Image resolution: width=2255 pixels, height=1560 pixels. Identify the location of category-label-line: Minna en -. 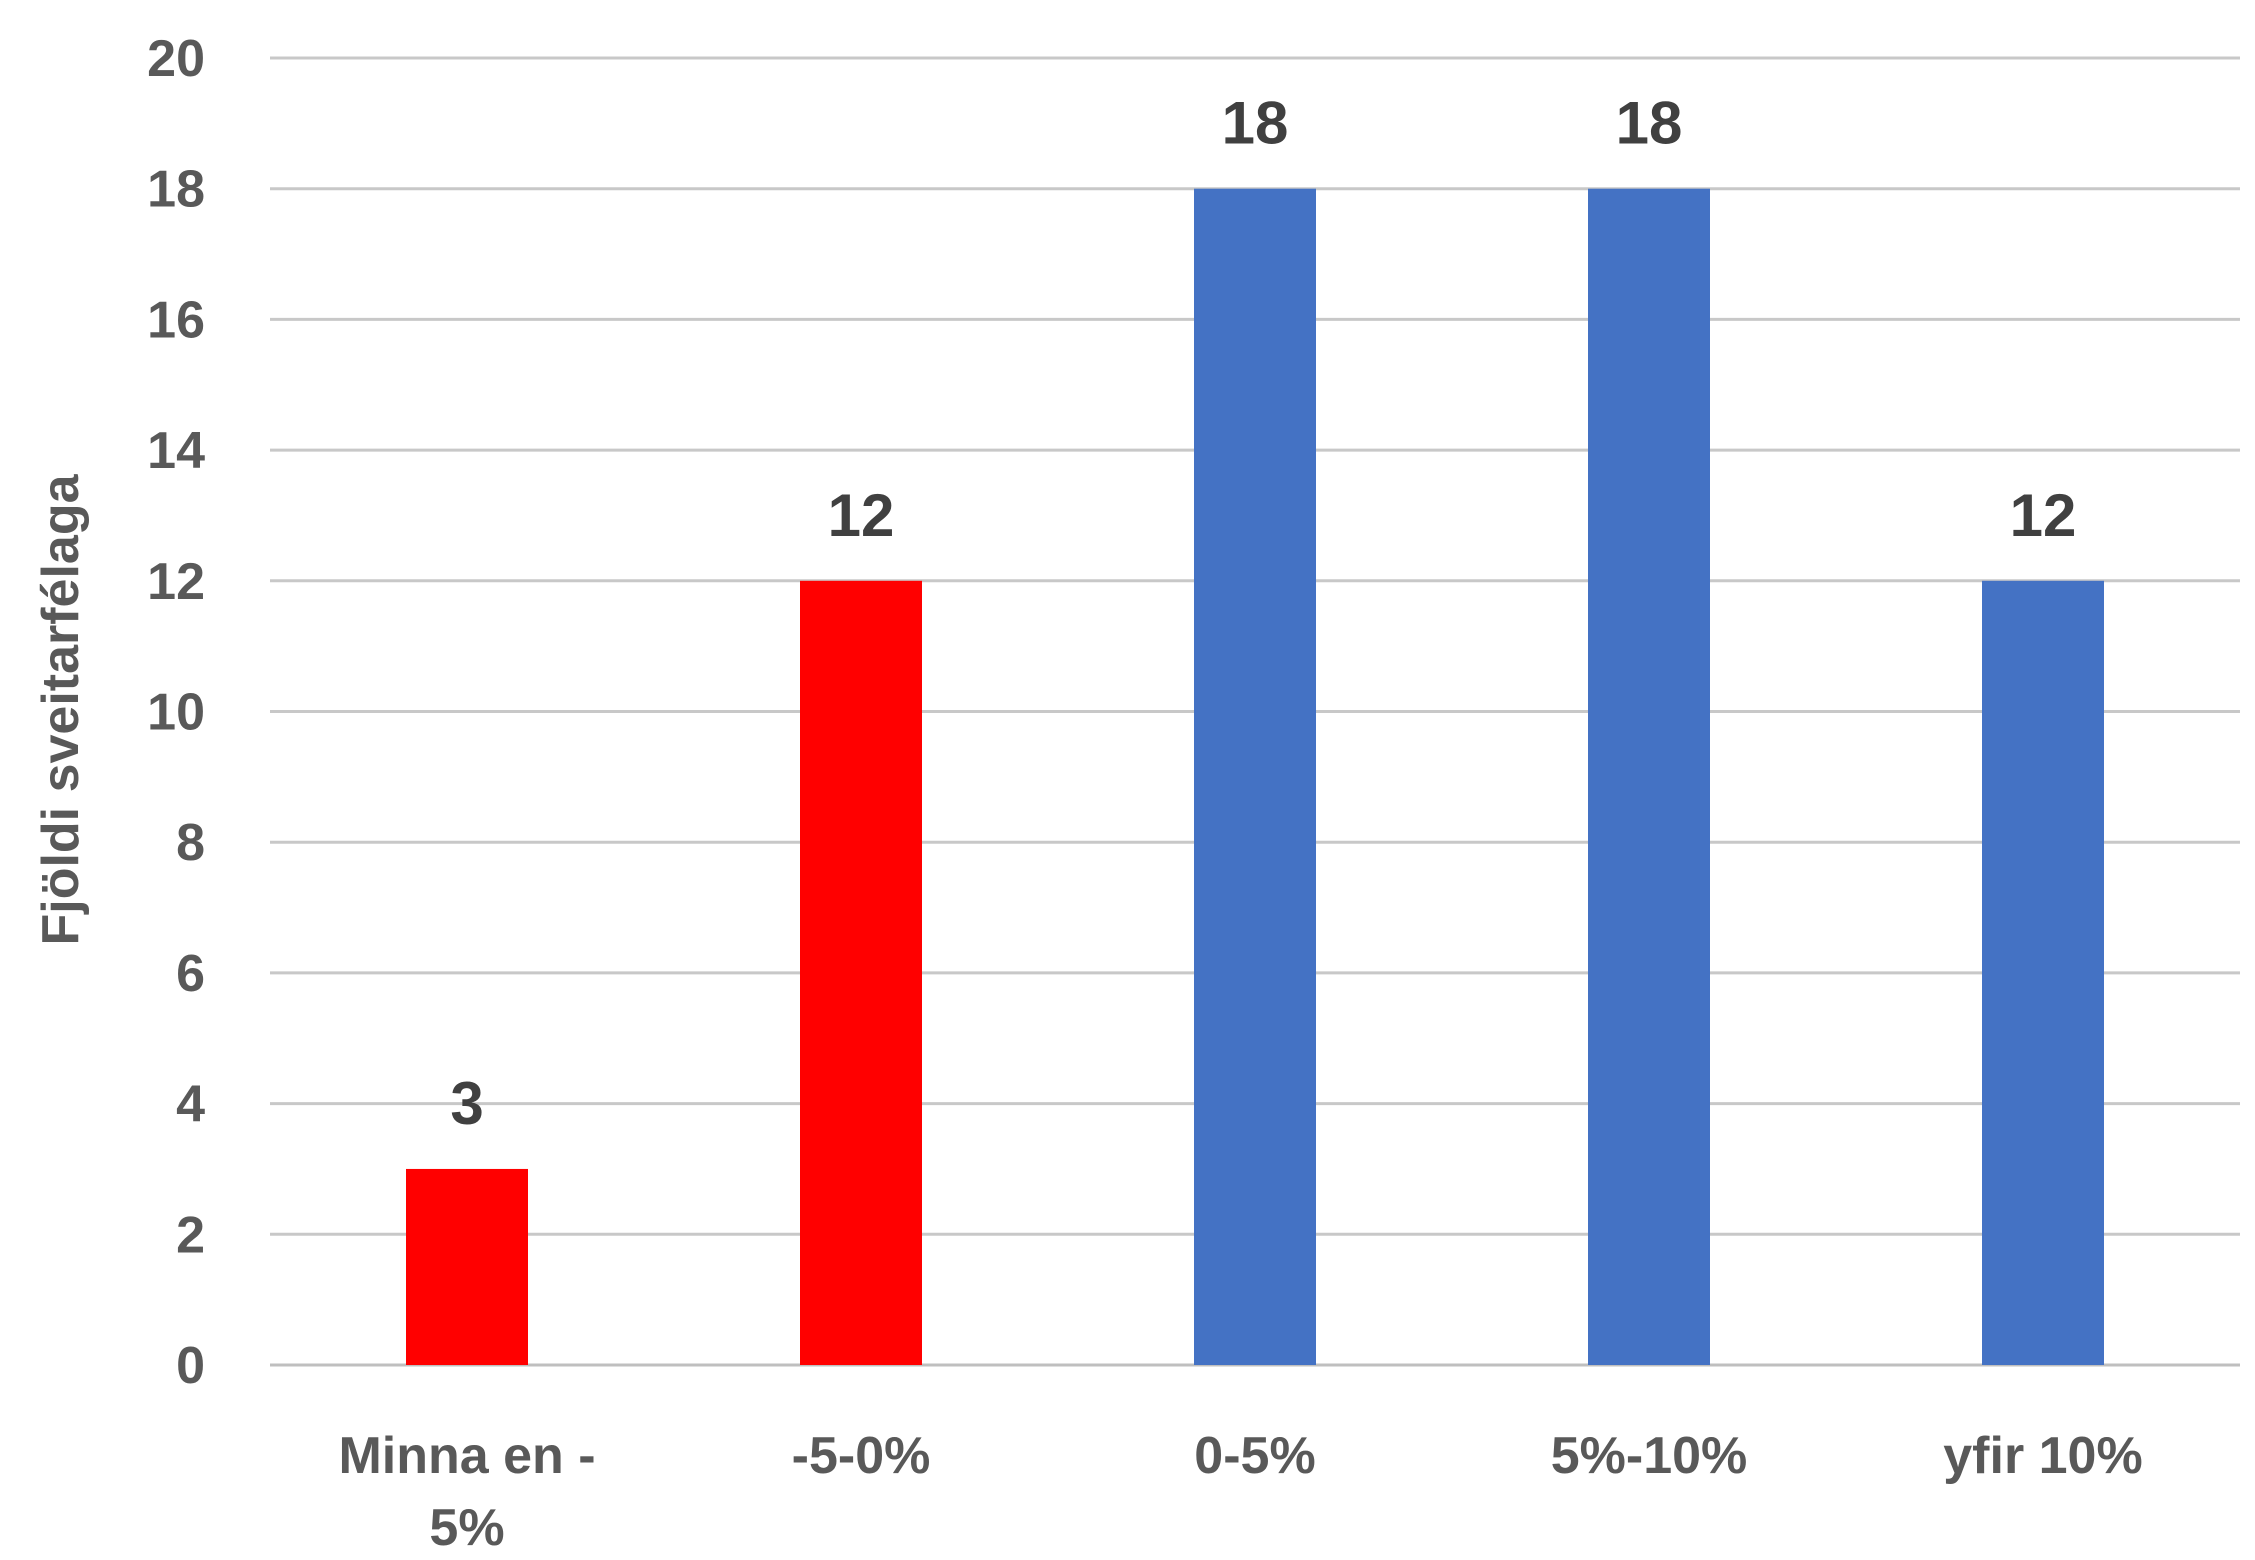
(466, 1456).